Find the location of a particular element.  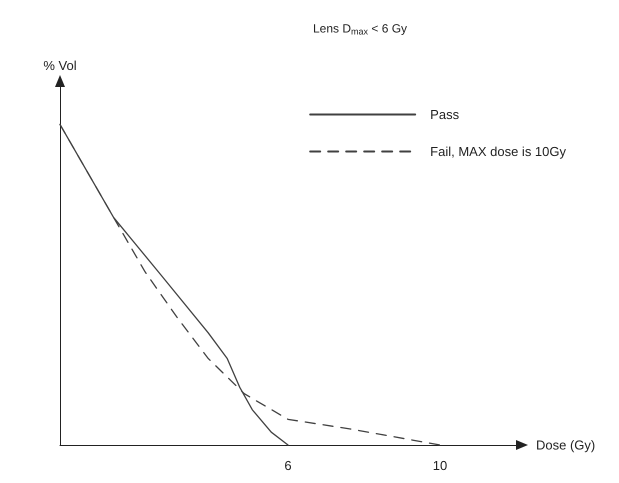

text: Fail, MAX dose is 10Gy is located at coordinates (498, 151).